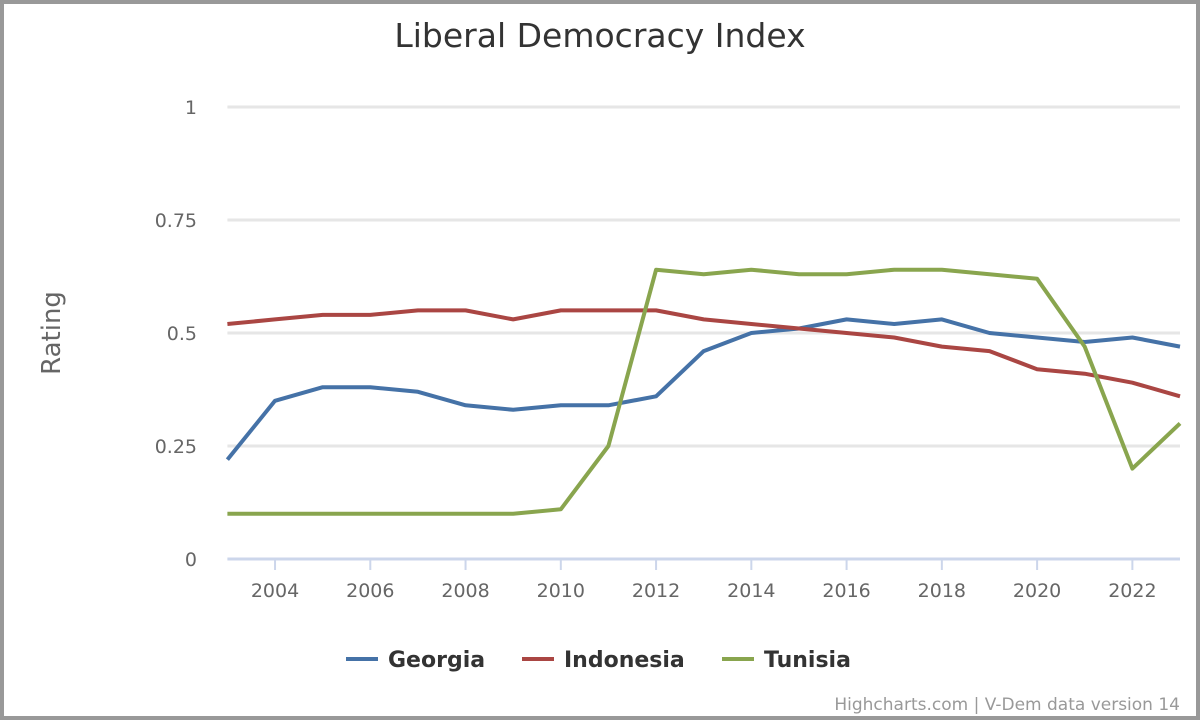 This screenshot has height=720, width=1200. Describe the element at coordinates (942, 591) in the screenshot. I see `x-tick-label: 2018` at that location.